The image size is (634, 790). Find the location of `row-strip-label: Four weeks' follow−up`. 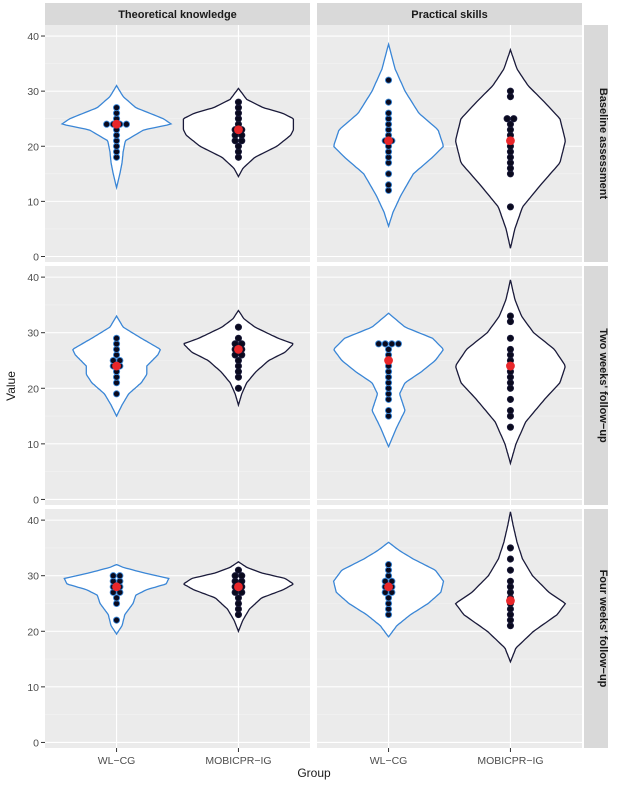

row-strip-label: Four weeks' follow−up is located at coordinates (603, 629).